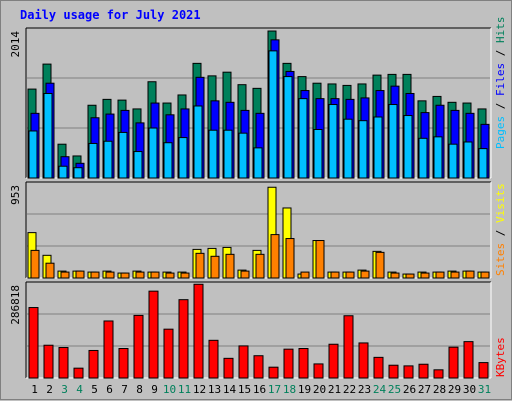 This screenshot has width=512, height=401. I want to click on x-tick-label: 3, so click(64, 389).